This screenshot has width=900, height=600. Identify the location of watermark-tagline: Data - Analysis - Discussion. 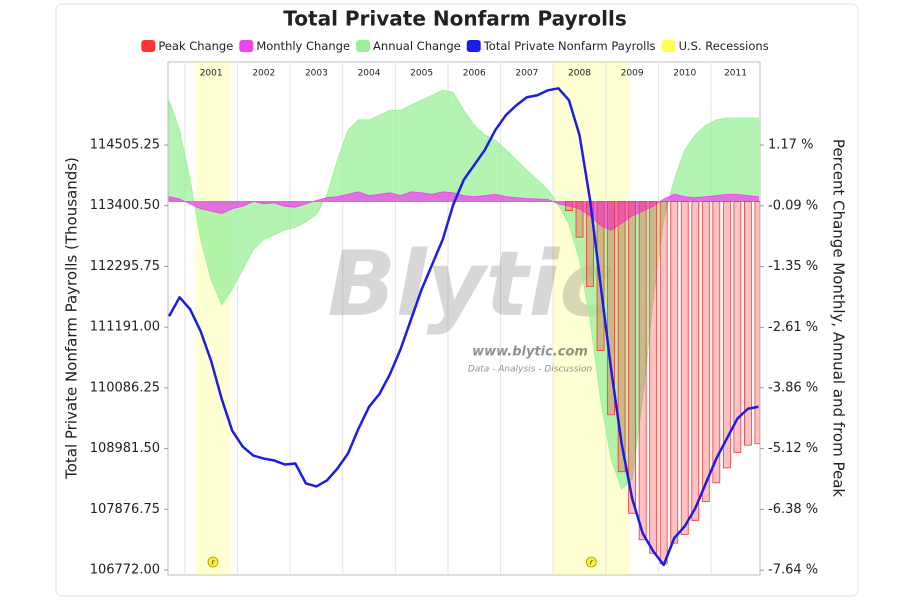
(530, 370).